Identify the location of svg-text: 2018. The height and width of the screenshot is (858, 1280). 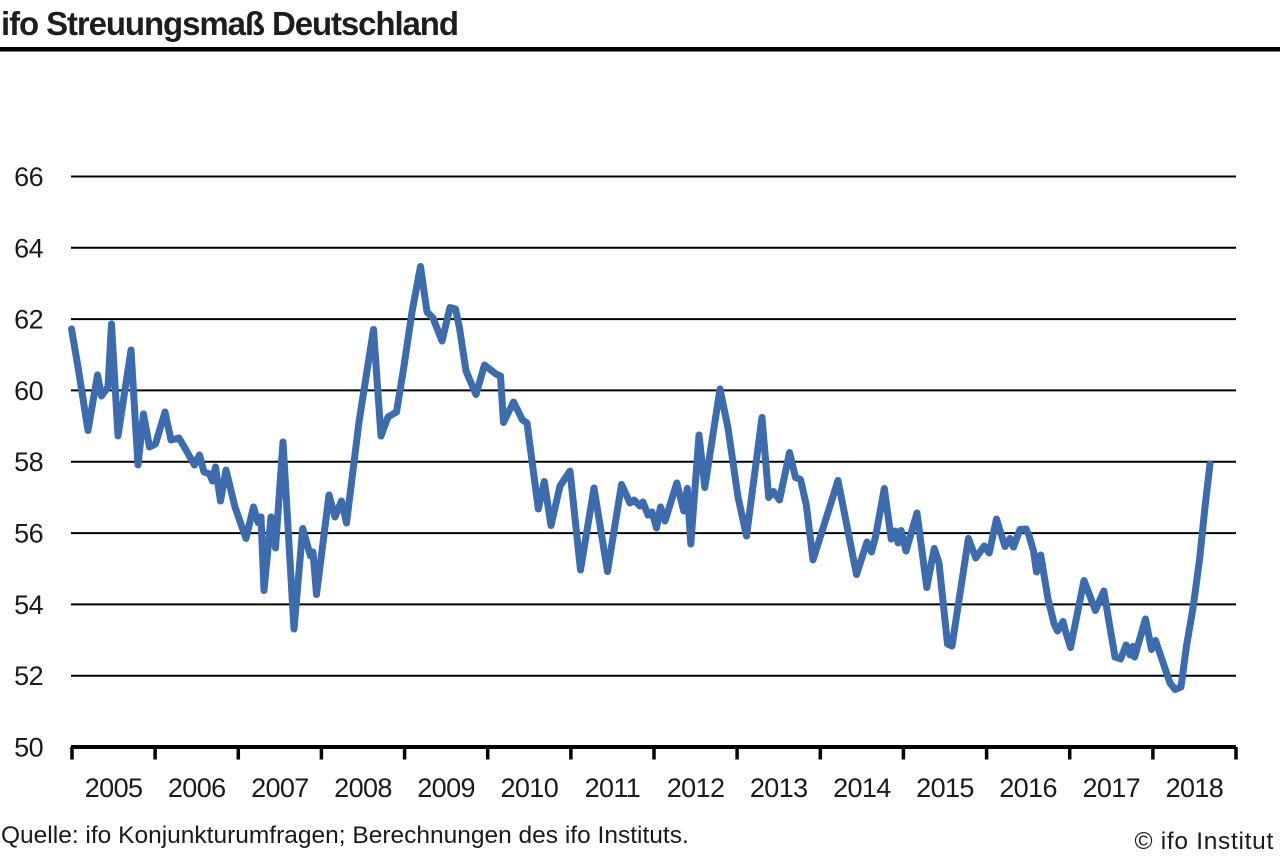
(1195, 788).